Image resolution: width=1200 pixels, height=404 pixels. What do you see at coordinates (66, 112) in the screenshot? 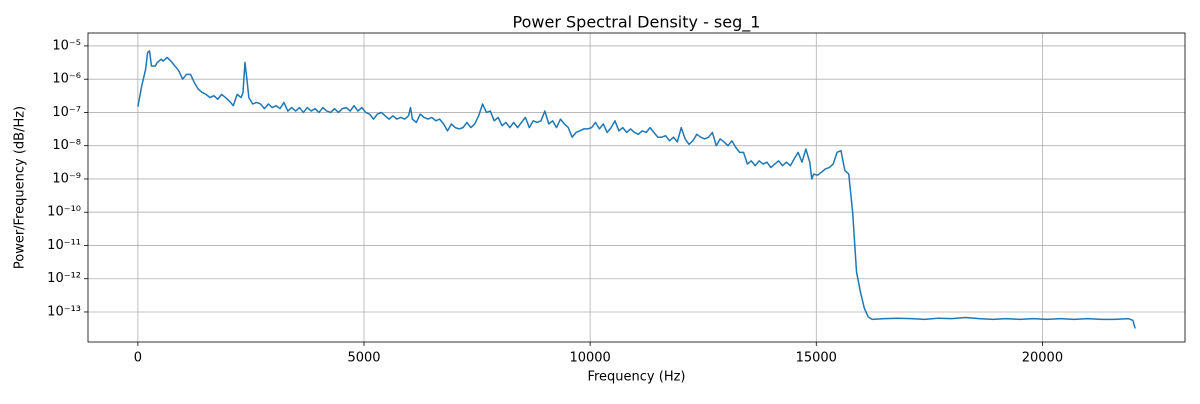
I see `y-tick-label: 10⁻⁷` at bounding box center [66, 112].